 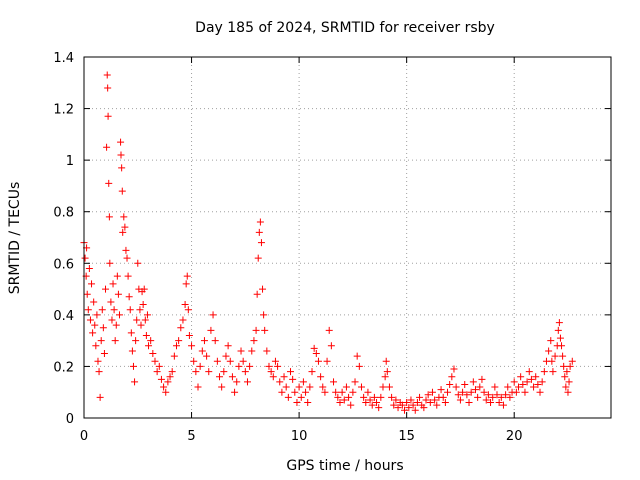 What do you see at coordinates (70, 419) in the screenshot?
I see `y-tick-label: 0` at bounding box center [70, 419].